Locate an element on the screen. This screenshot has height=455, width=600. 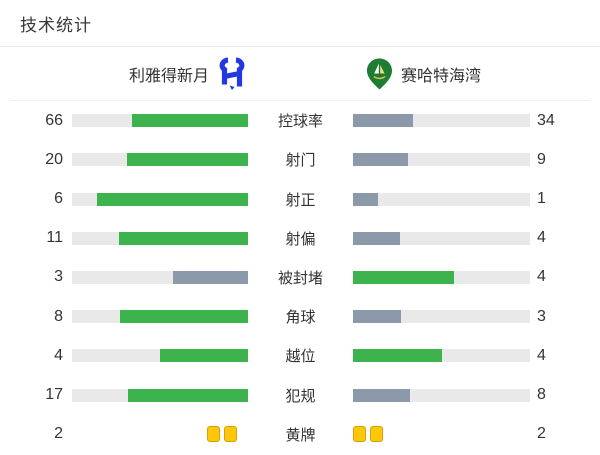
stat-label: 角球 is located at coordinates (300, 318).